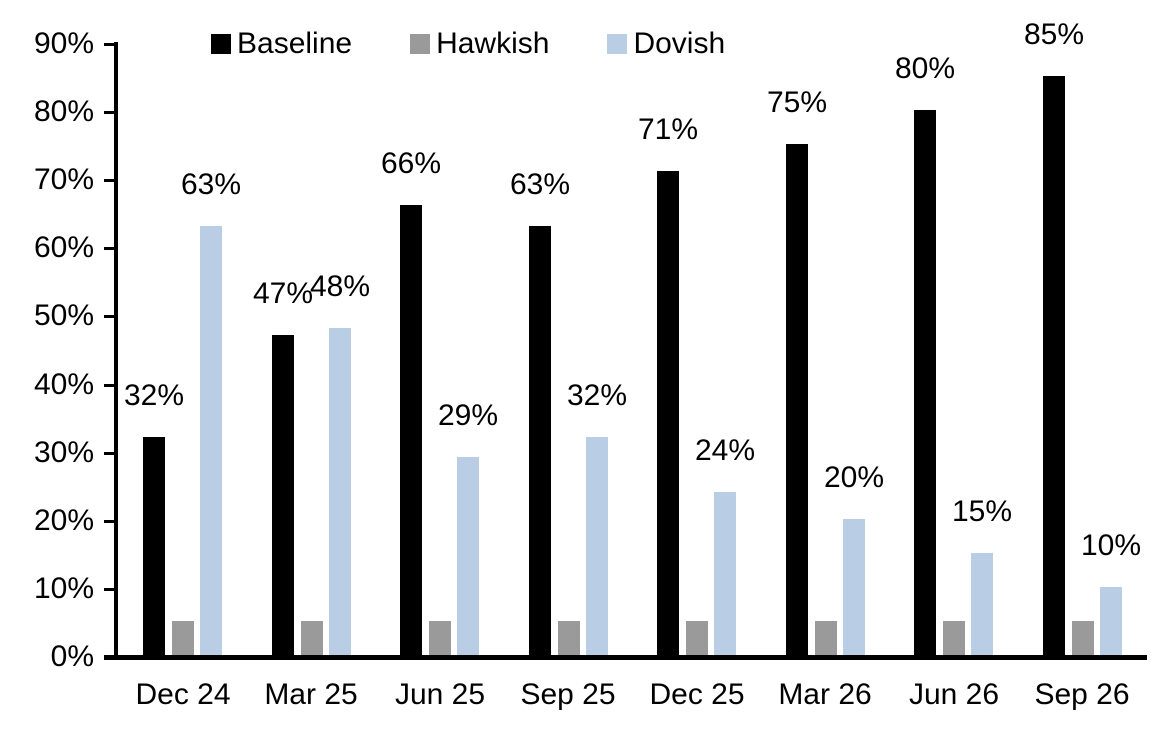 Image resolution: width=1152 pixels, height=729 pixels. What do you see at coordinates (183, 694) in the screenshot?
I see `x-axis-label-dec-24: Dec 24` at bounding box center [183, 694].